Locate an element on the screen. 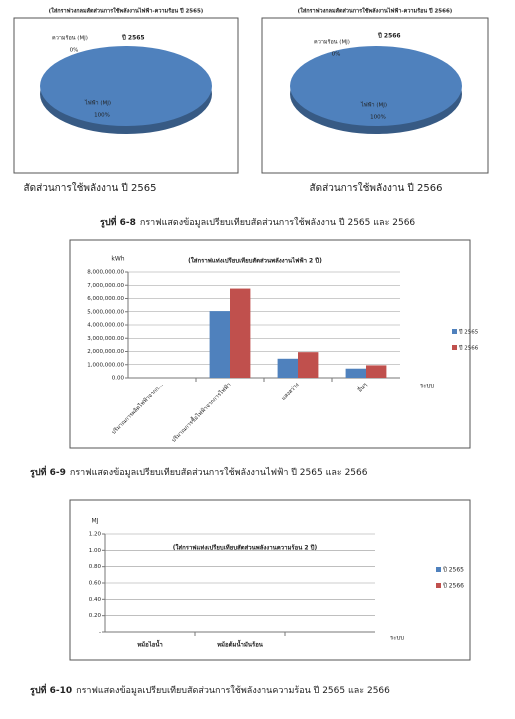 The image size is (515, 719). y-tick-label: 1.20 is located at coordinates (95, 535).